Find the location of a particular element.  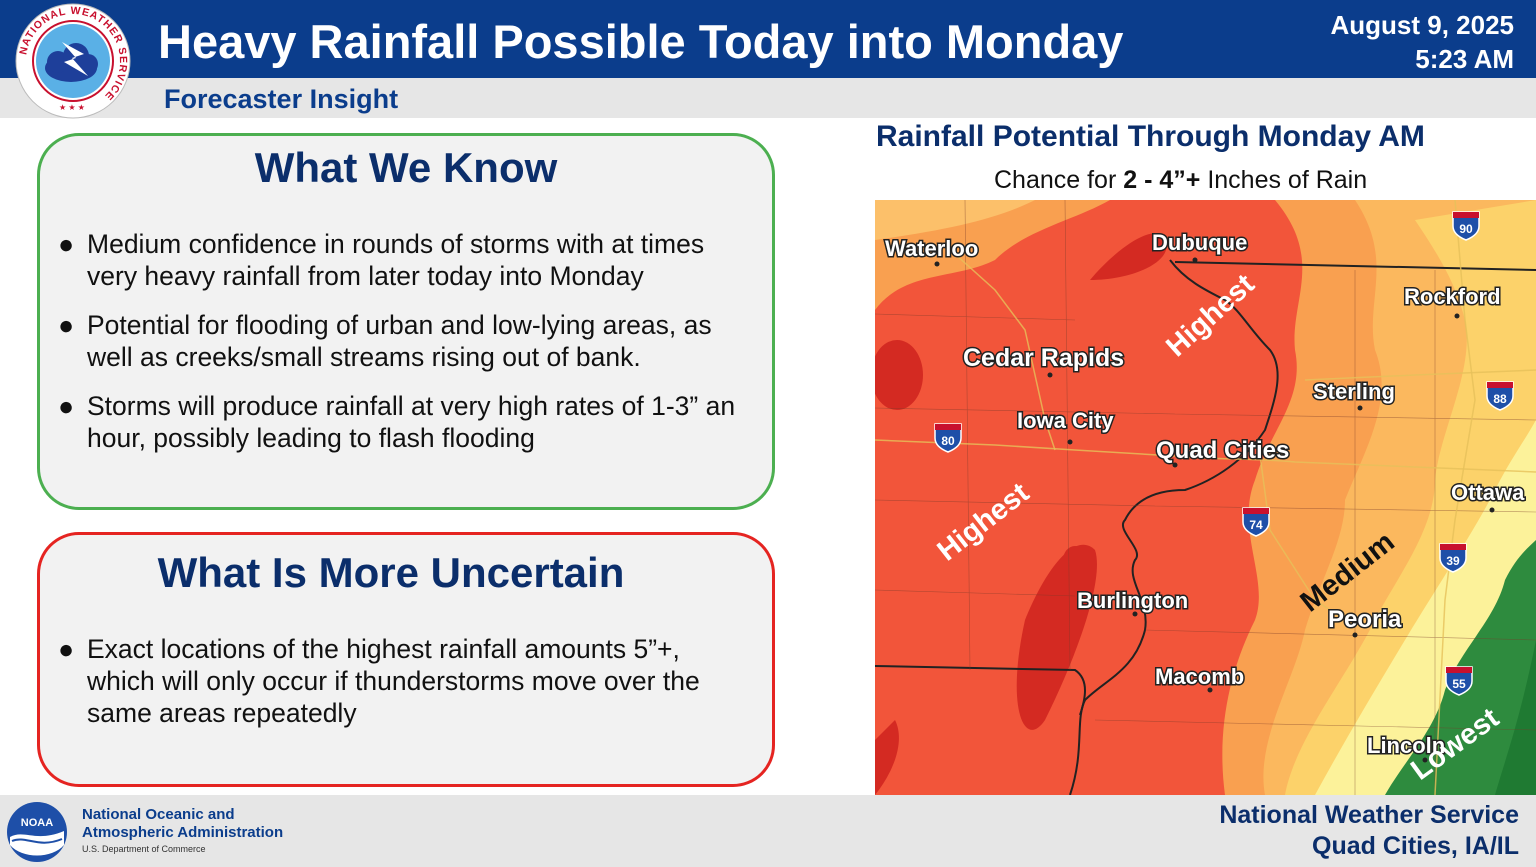

map-title: Rainfall Potential Through Monday AM is located at coordinates (1150, 136).